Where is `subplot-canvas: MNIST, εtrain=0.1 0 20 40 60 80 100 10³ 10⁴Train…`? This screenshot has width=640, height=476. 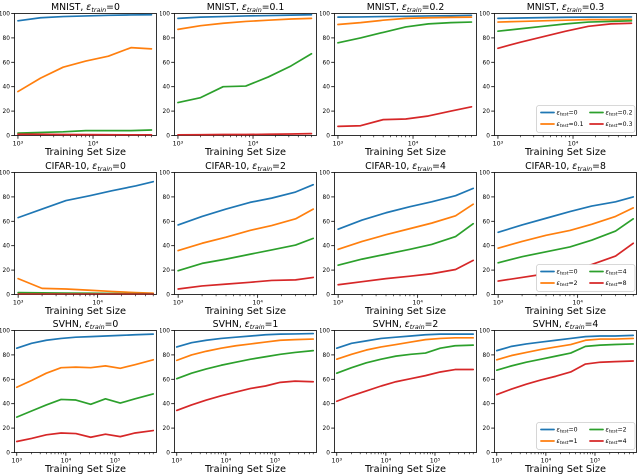 subplot-canvas: MNIST, εtrain=0.1 0 20 40 60 80 100 10³ 10⁴Train… is located at coordinates (238, 80).